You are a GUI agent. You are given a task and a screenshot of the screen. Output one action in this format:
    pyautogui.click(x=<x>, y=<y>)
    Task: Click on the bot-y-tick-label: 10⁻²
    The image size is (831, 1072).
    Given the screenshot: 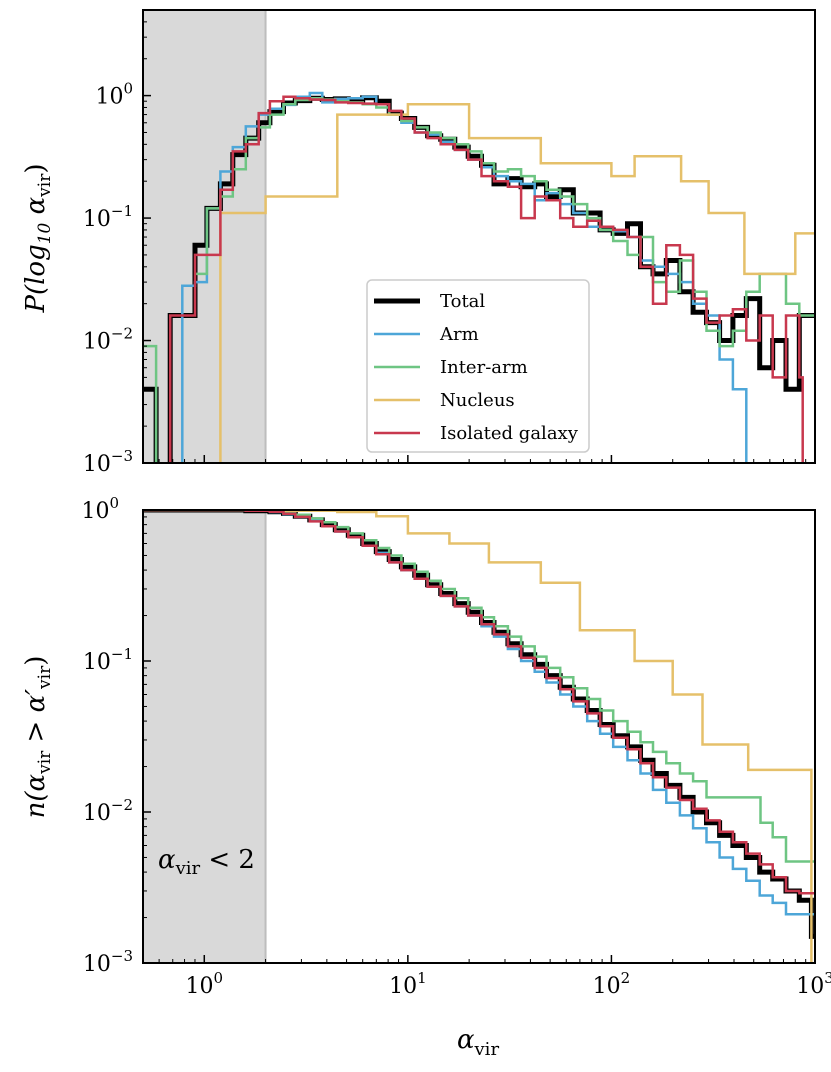 What is the action you would take?
    pyautogui.click(x=108, y=811)
    